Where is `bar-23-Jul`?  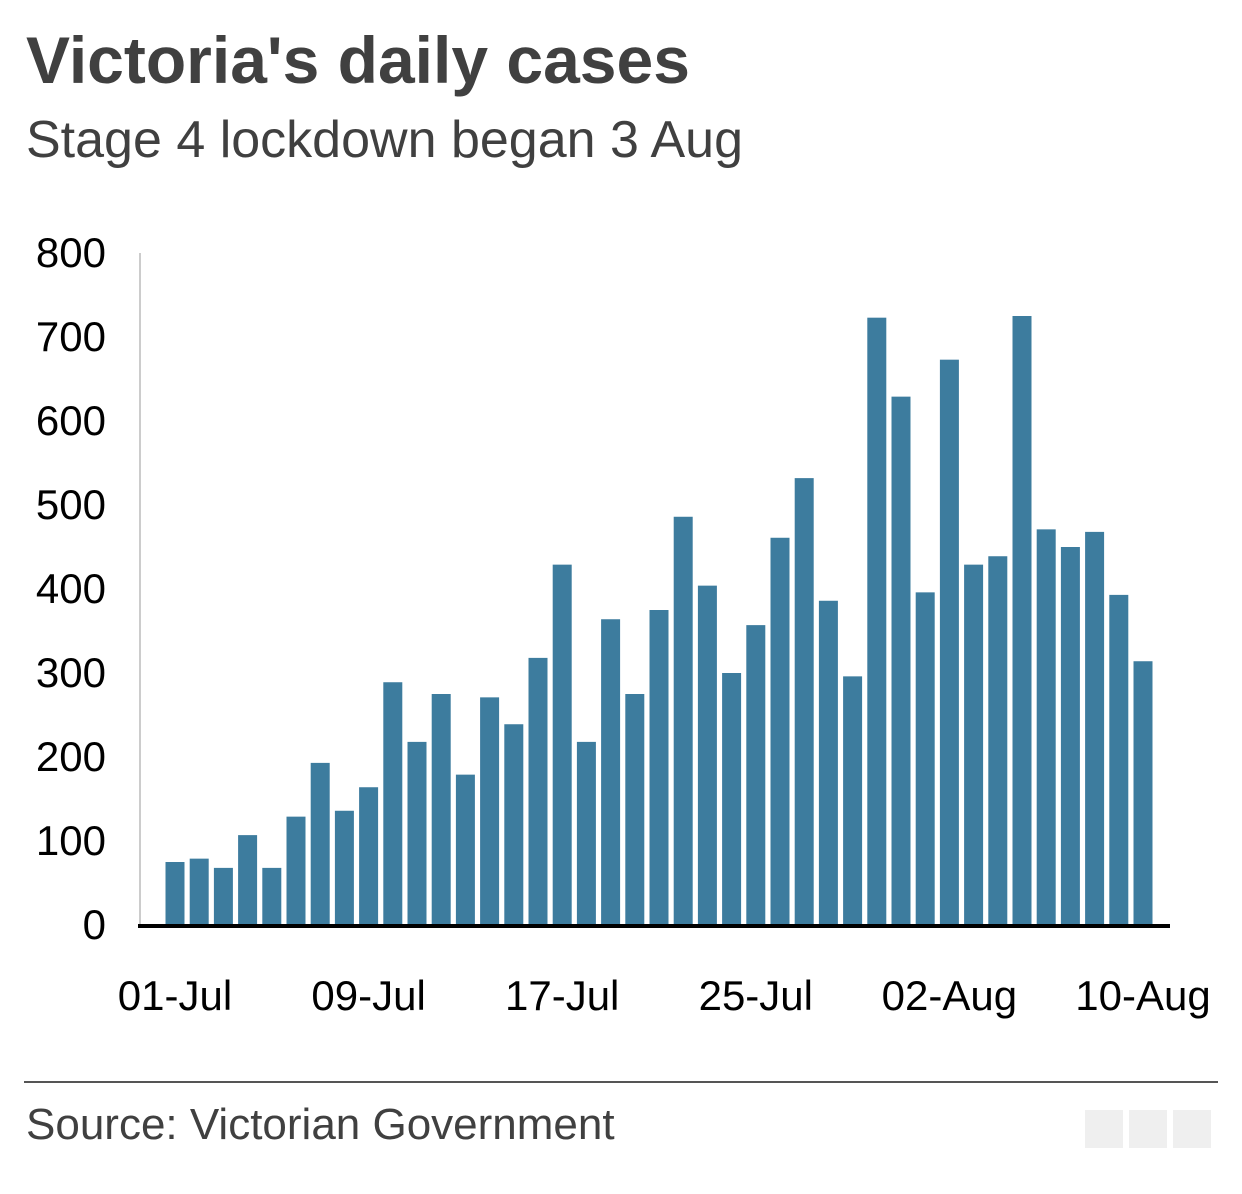 bar-23-Jul is located at coordinates (707, 755).